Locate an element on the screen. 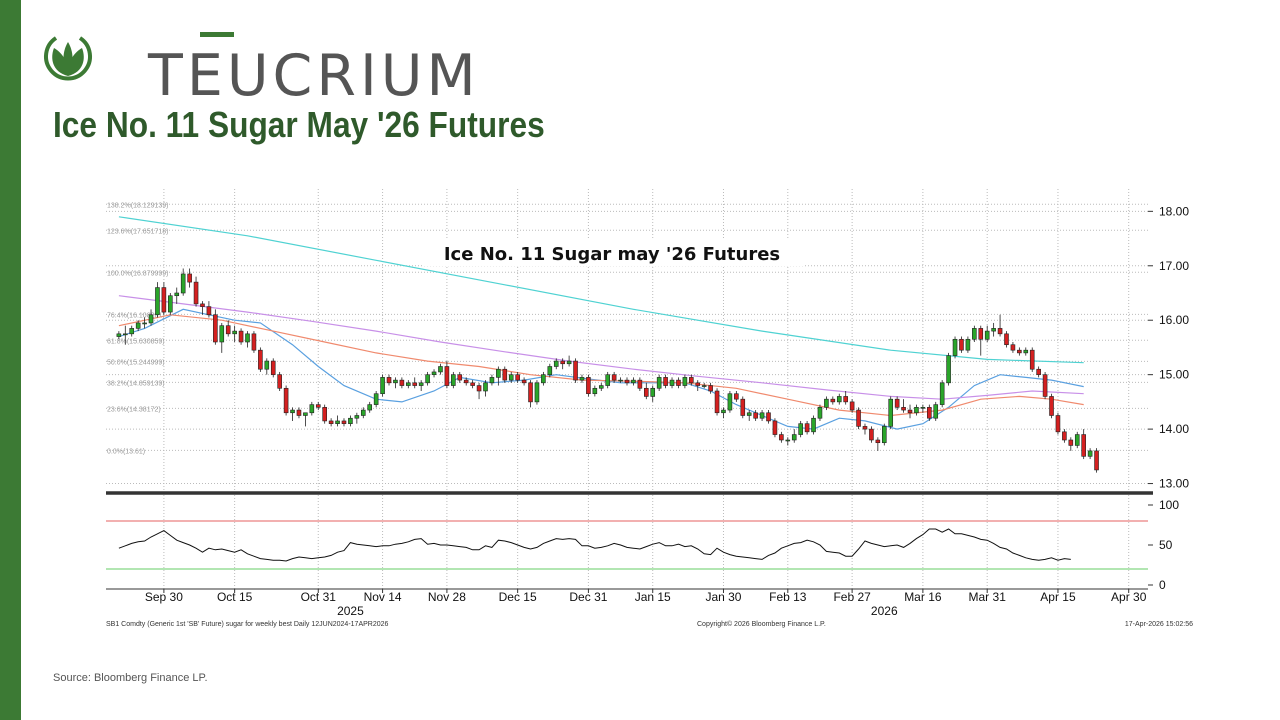 This screenshot has width=1280, height=720. time-tick-label: Sep 30 is located at coordinates (164, 597).